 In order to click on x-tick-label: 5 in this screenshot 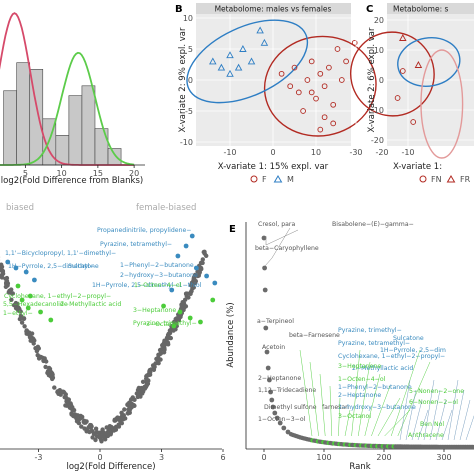, I will do `click(25, 173)`.